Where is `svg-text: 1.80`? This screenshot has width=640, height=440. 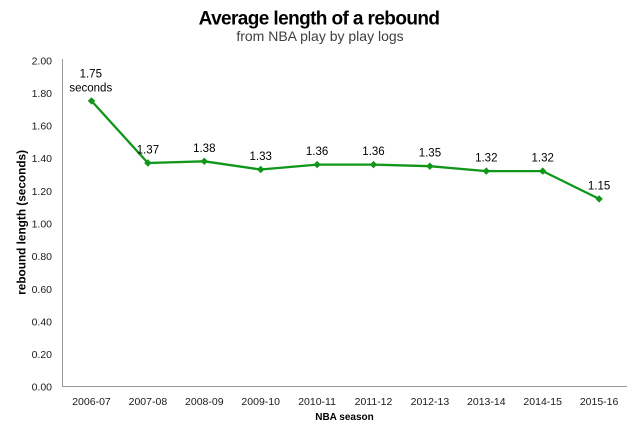 svg-text: 1.80 is located at coordinates (42, 94).